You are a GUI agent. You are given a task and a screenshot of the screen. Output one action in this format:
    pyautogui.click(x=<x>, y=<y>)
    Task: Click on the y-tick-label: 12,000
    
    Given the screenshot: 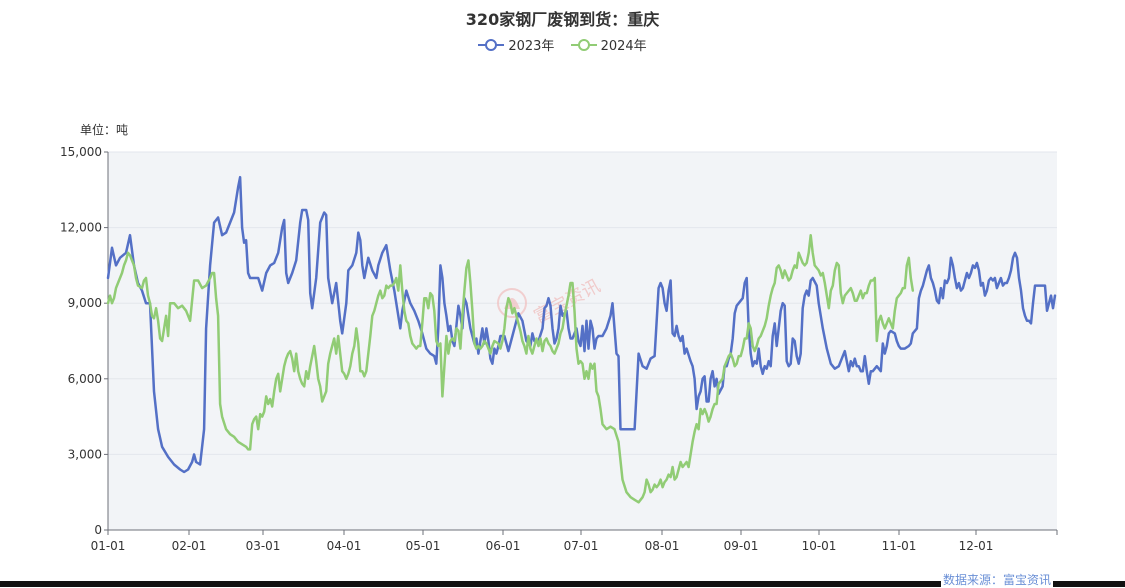 What is the action you would take?
    pyautogui.click(x=81, y=228)
    